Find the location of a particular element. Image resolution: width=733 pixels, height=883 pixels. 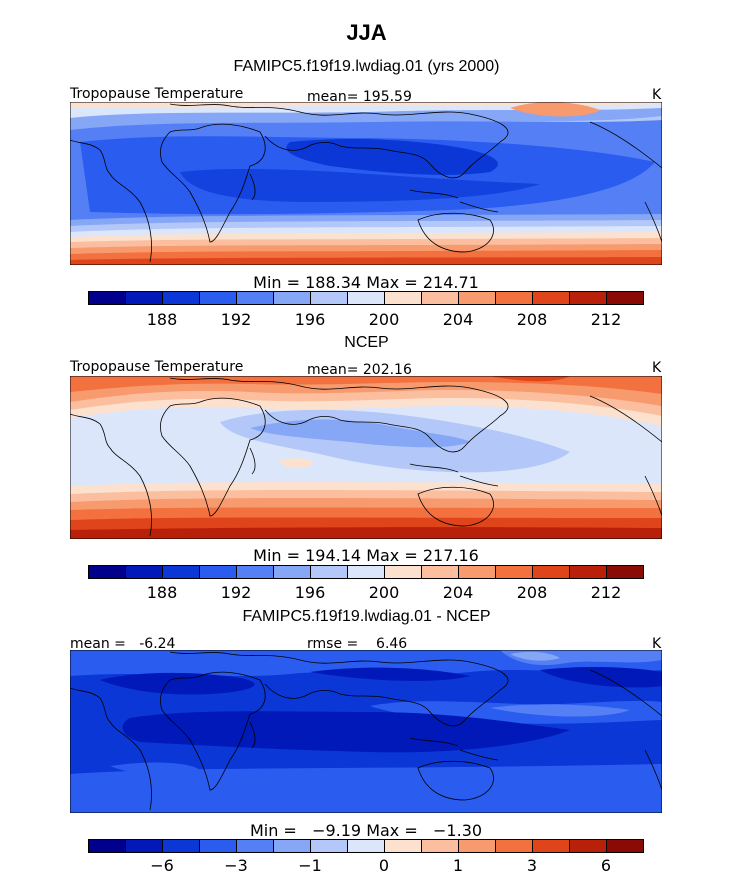

figure-title: JJA is located at coordinates (366, 32).